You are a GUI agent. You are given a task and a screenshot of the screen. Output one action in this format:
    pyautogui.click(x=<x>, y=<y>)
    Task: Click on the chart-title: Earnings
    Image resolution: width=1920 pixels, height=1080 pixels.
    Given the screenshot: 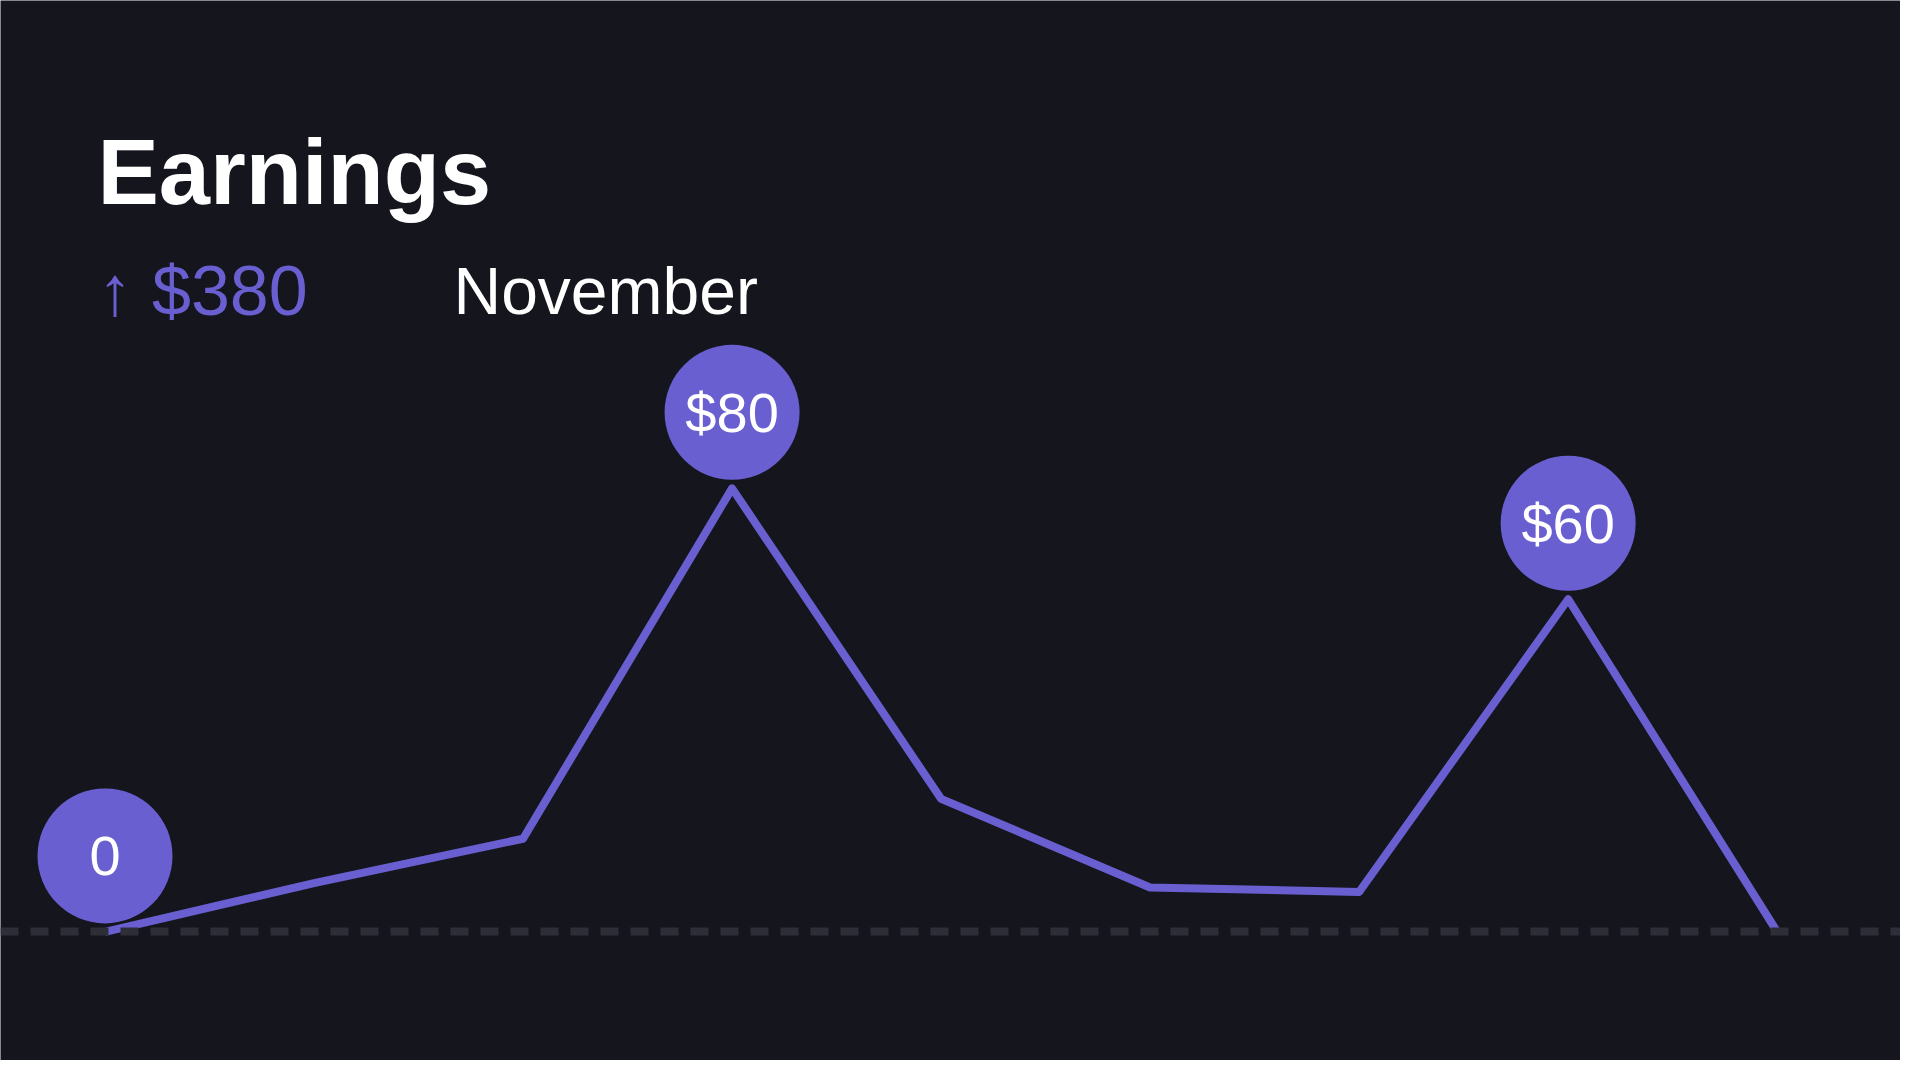 What is the action you would take?
    pyautogui.click(x=294, y=171)
    